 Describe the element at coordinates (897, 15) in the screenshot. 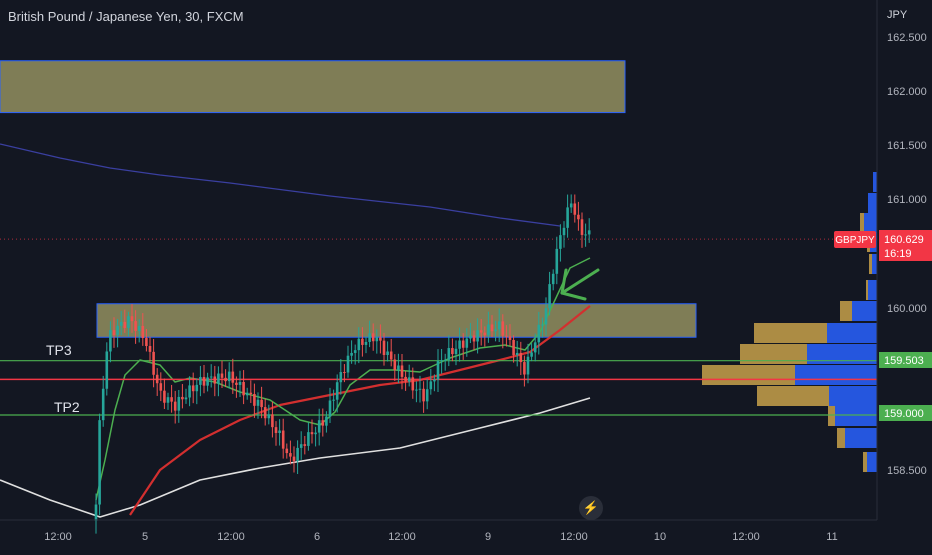

I see `price-axis-unit: JPY` at that location.